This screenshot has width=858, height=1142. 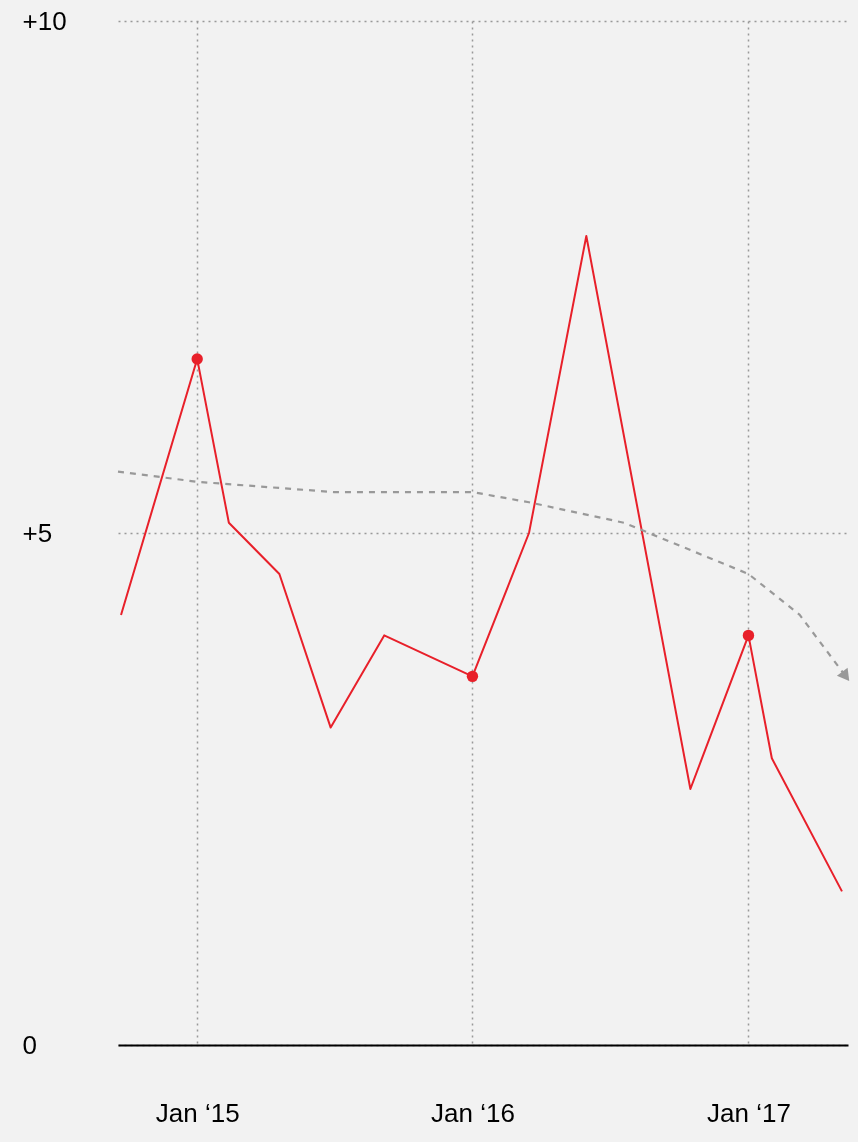 I want to click on y-tick-label: +10, so click(x=44, y=20).